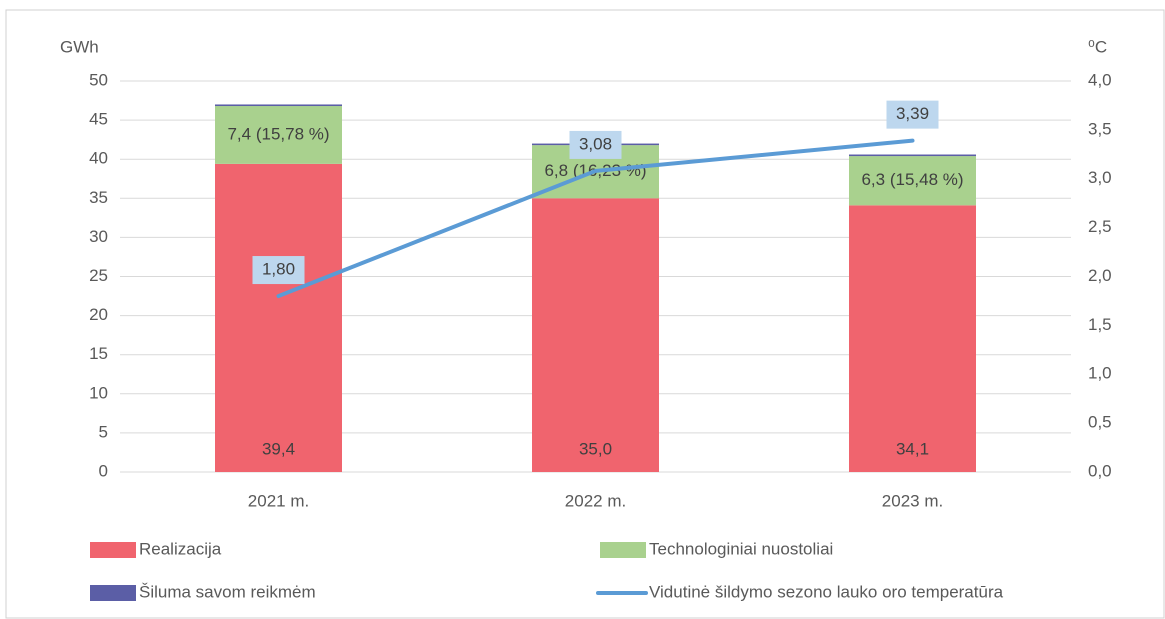 The image size is (1165, 619). Describe the element at coordinates (1097, 46) in the screenshot. I see `y2-axis-label: ⁰C` at that location.